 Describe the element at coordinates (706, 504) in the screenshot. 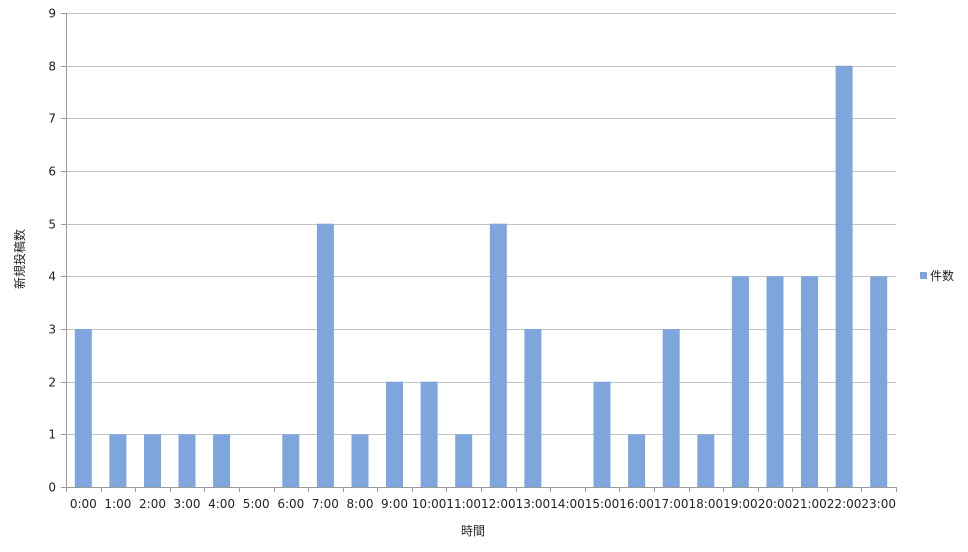

I see `x-tick-label: 18:00` at that location.